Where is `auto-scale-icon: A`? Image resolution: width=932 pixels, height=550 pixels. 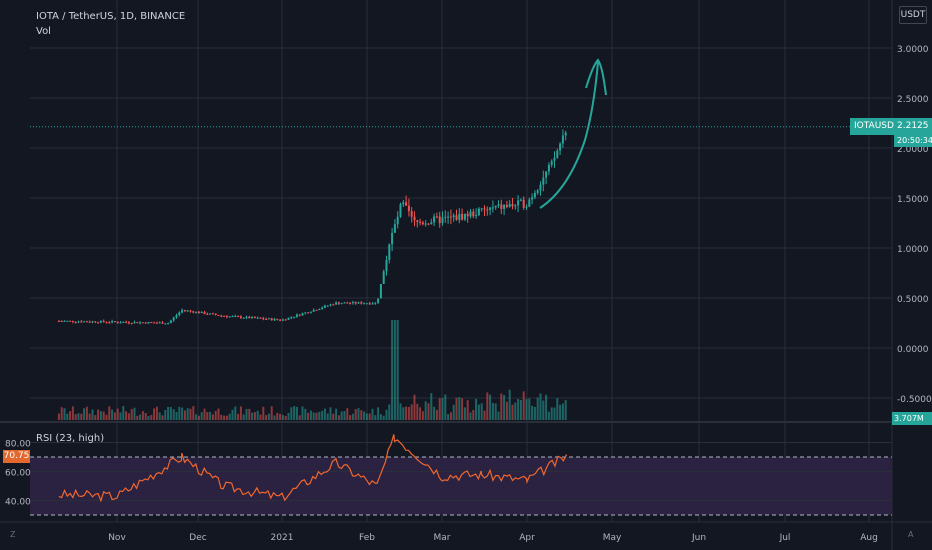 auto-scale-icon: A is located at coordinates (911, 534).